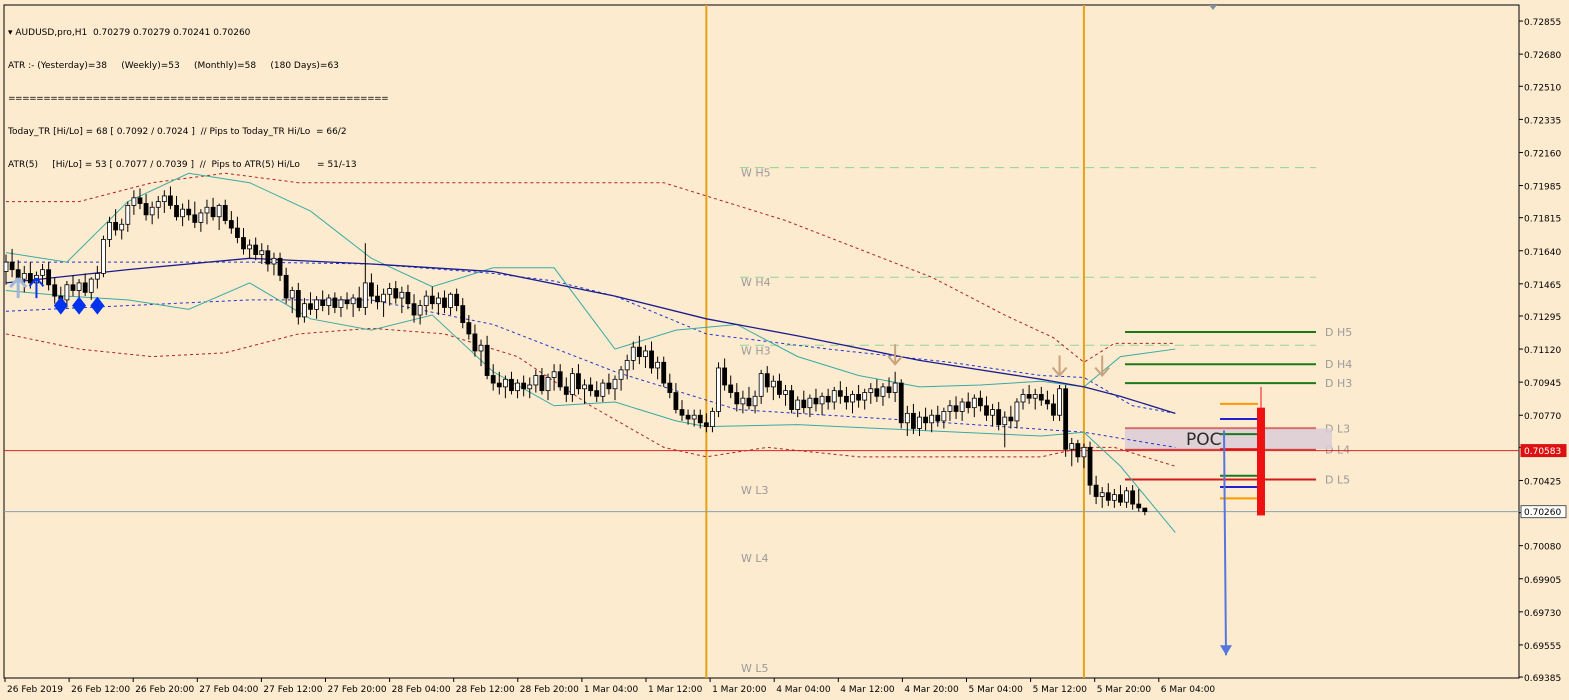 This screenshot has width=1569, height=700. What do you see at coordinates (1337, 480) in the screenshot?
I see `daily-pivot-label: D L5` at bounding box center [1337, 480].